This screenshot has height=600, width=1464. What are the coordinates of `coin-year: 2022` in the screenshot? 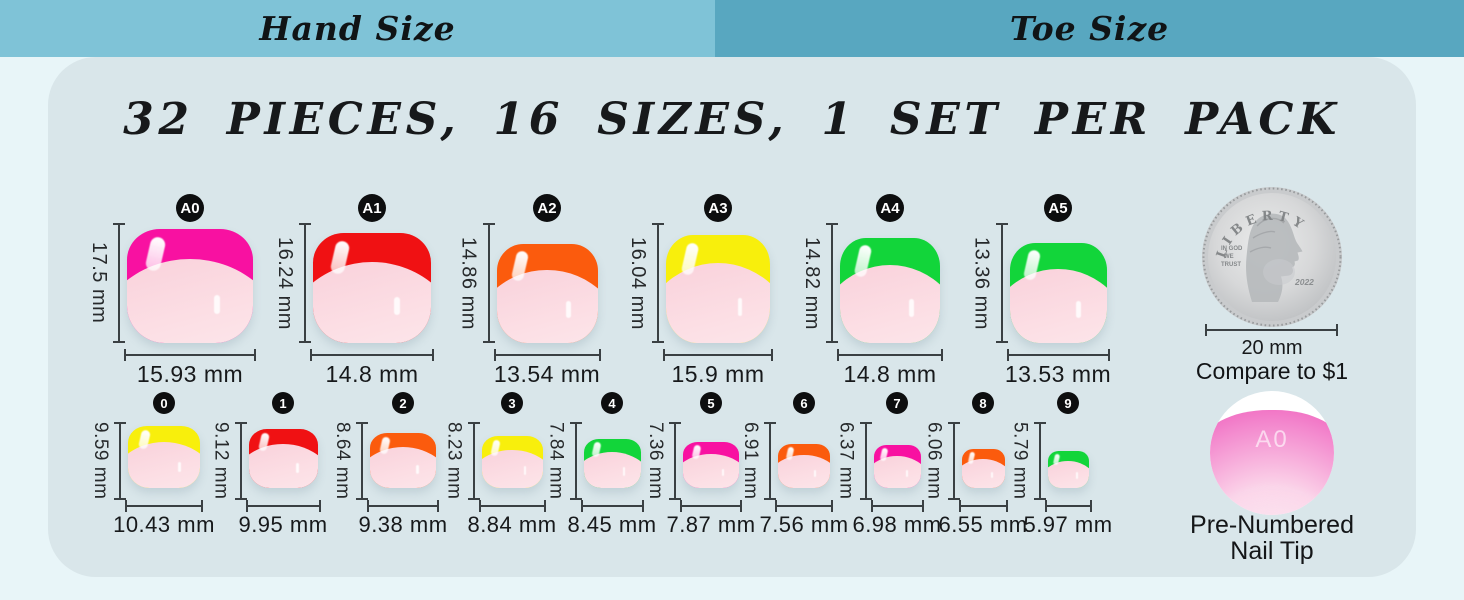 It's located at (1304, 282).